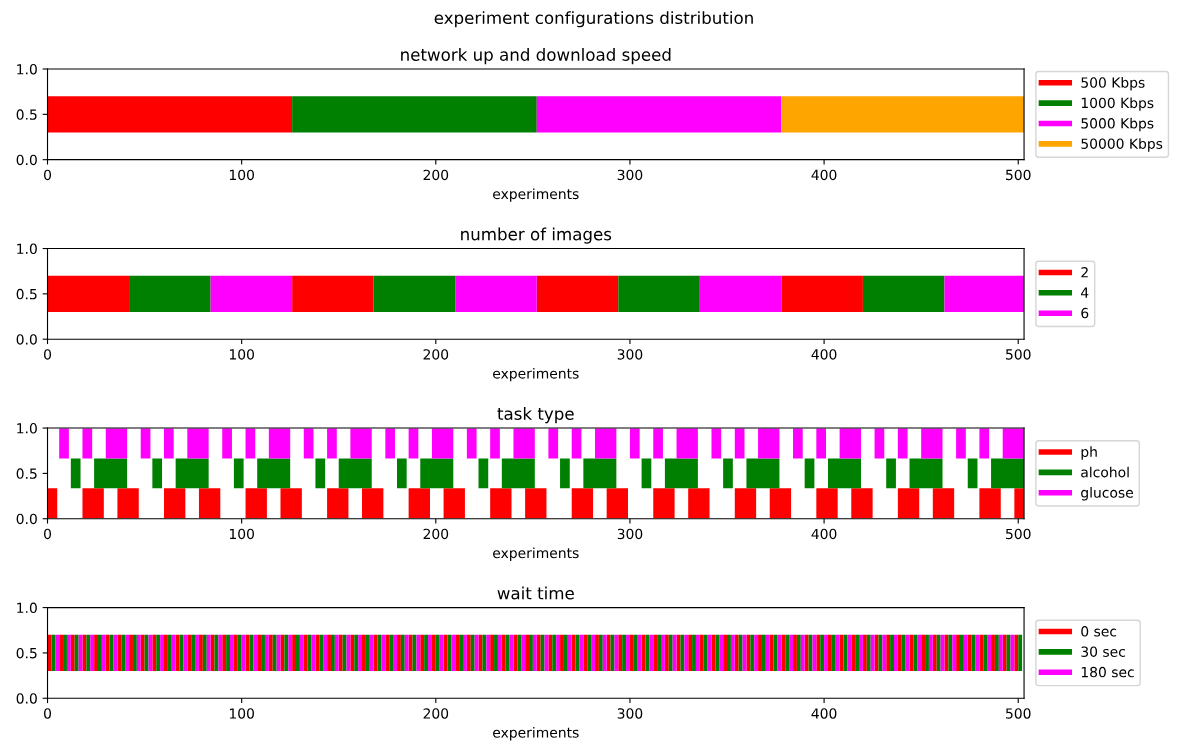  I want to click on legend-label: 30 sec, so click(1103, 651).